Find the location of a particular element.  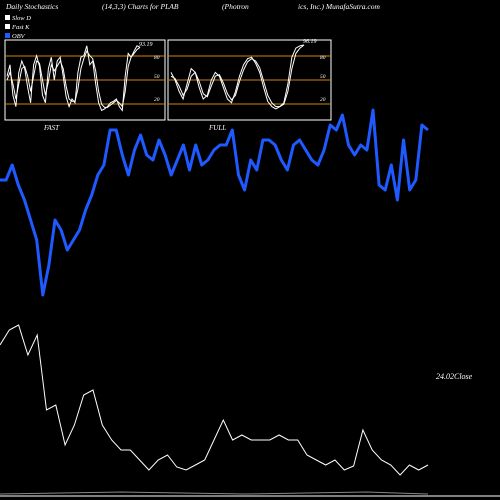

panel-fast: 80 50 20 93.19 FAST is located at coordinates (85, 85).